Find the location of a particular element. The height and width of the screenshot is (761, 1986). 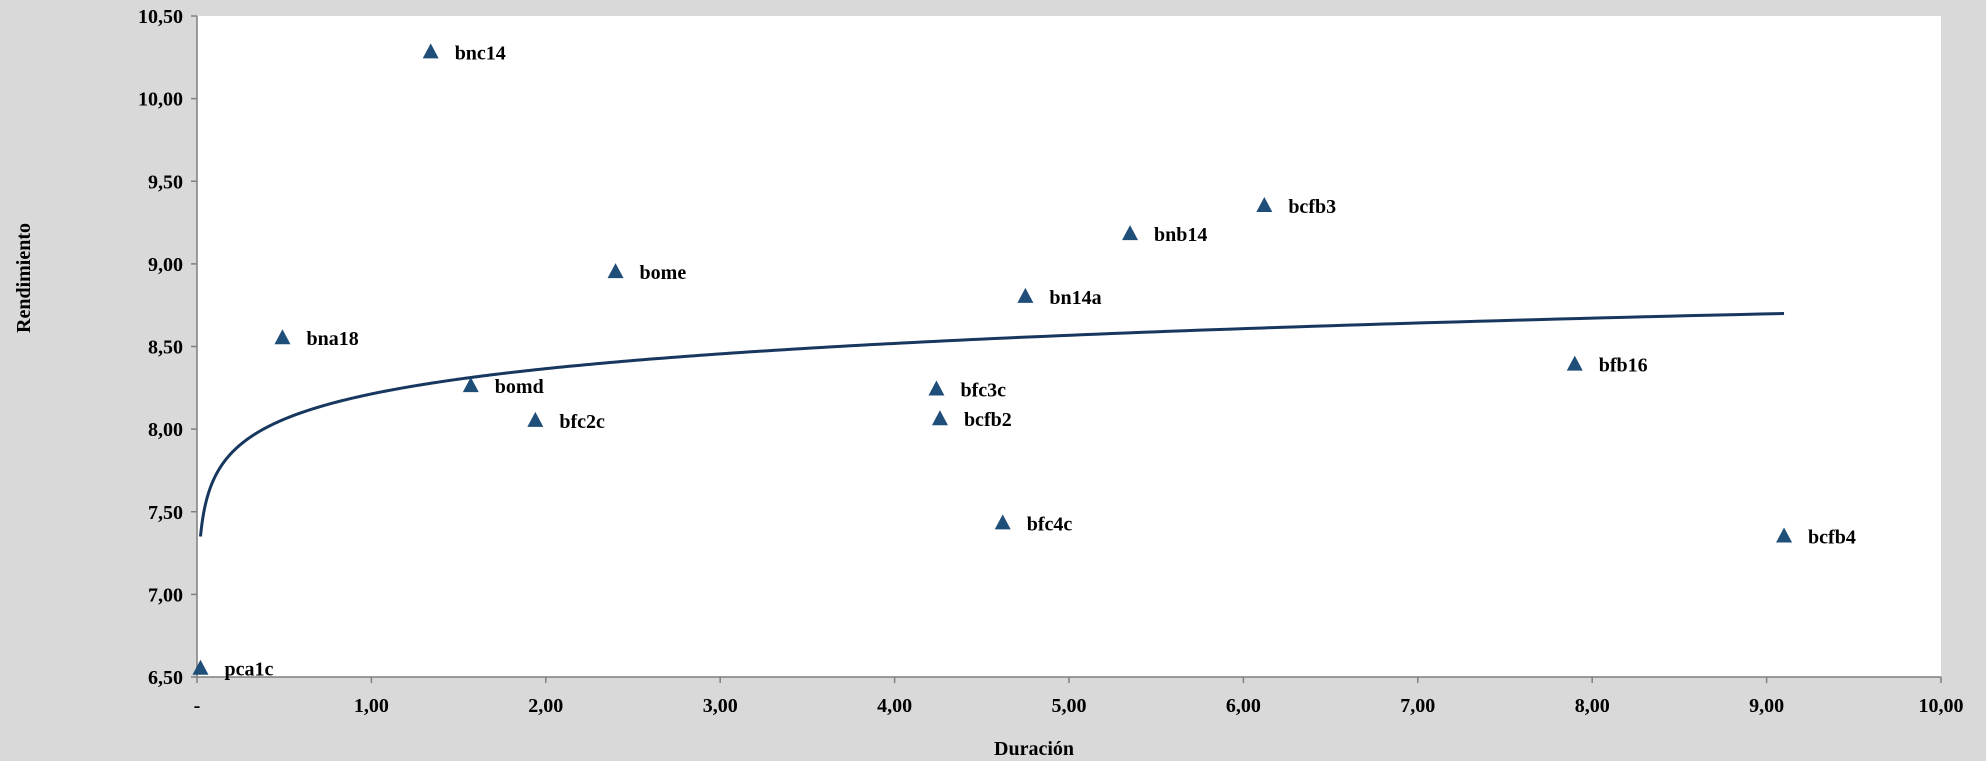

data-label-bomd: bomd is located at coordinates (519, 387).